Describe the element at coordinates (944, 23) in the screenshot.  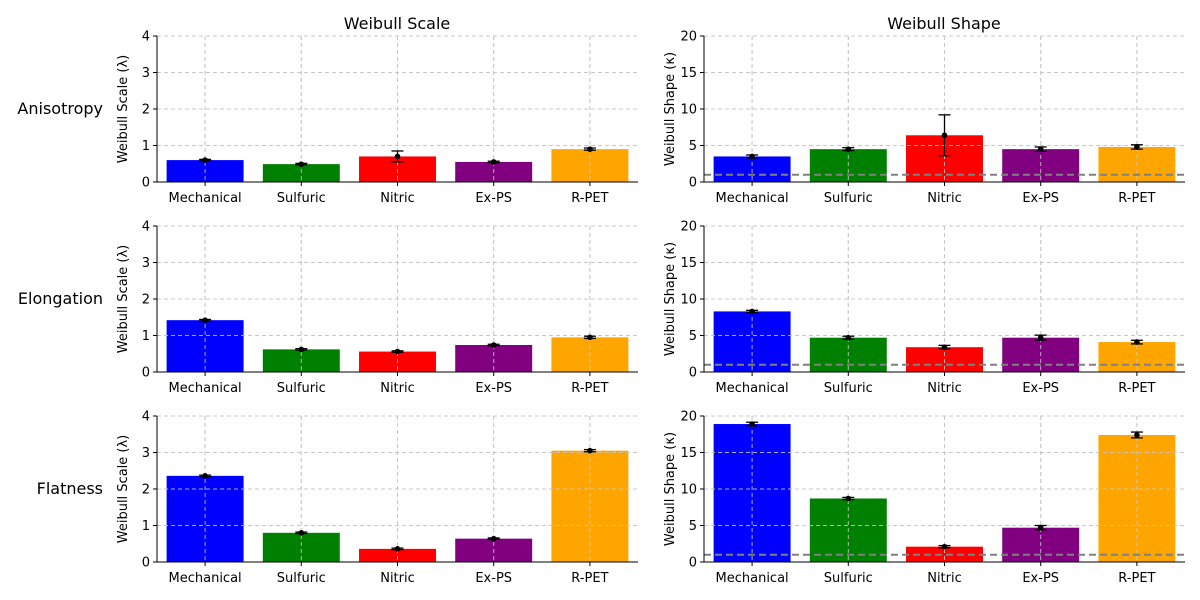
I see `column-title-shape: Weibull Shape` at that location.